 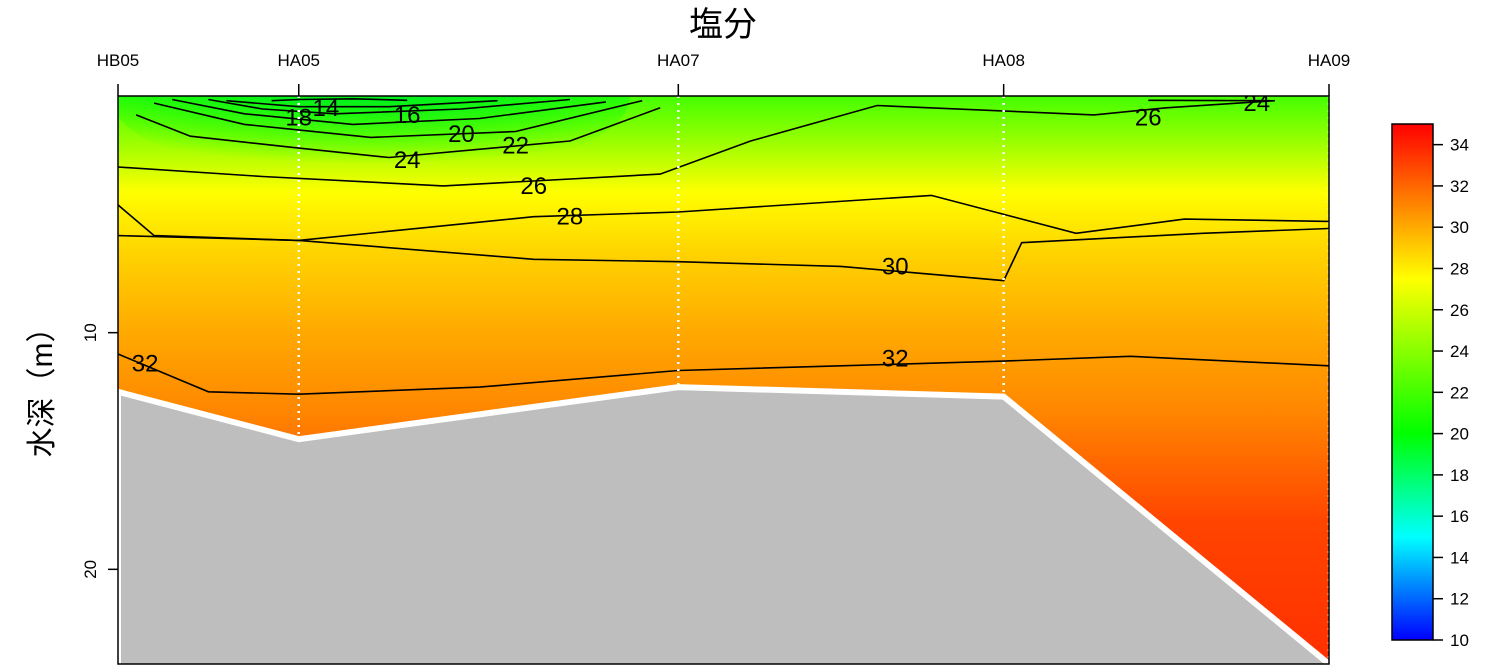 I want to click on station-label-HB05: HB05, so click(x=118, y=60).